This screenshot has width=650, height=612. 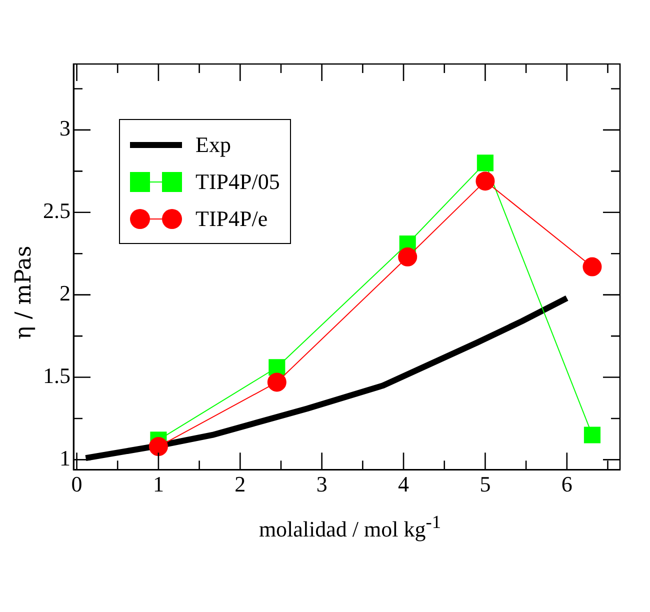 What do you see at coordinates (485, 484) in the screenshot?
I see `x-tick-label: 5` at bounding box center [485, 484].